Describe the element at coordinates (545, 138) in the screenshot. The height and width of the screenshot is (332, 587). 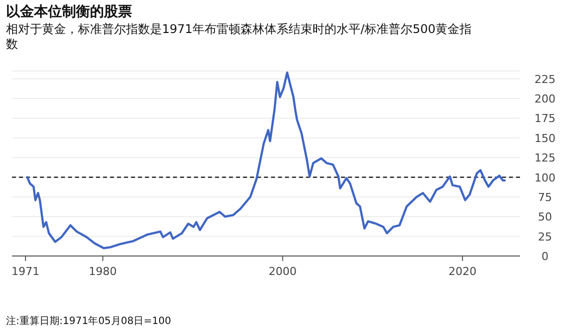
I see `y-tick-label: 150` at that location.